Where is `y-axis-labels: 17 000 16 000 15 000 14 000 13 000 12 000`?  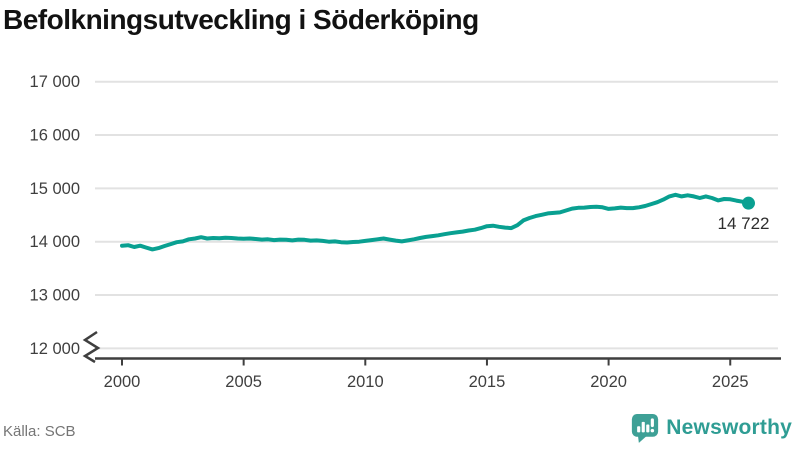 y-axis-labels: 17 000 16 000 15 000 14 000 13 000 12 000 is located at coordinates (55, 215).